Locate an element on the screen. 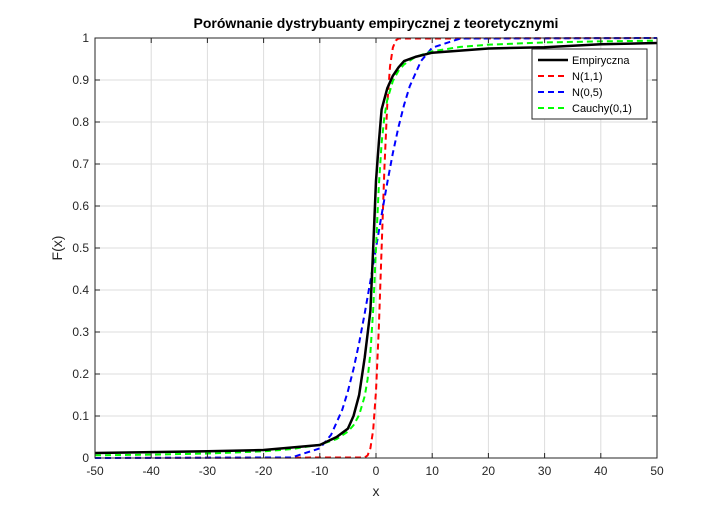 The width and height of the screenshot is (727, 513). y-tick-labels: 0 0.1 0.2 0.3 0.4 0.5 0.6 0.7 0.8 0.9 1 is located at coordinates (80, 248).